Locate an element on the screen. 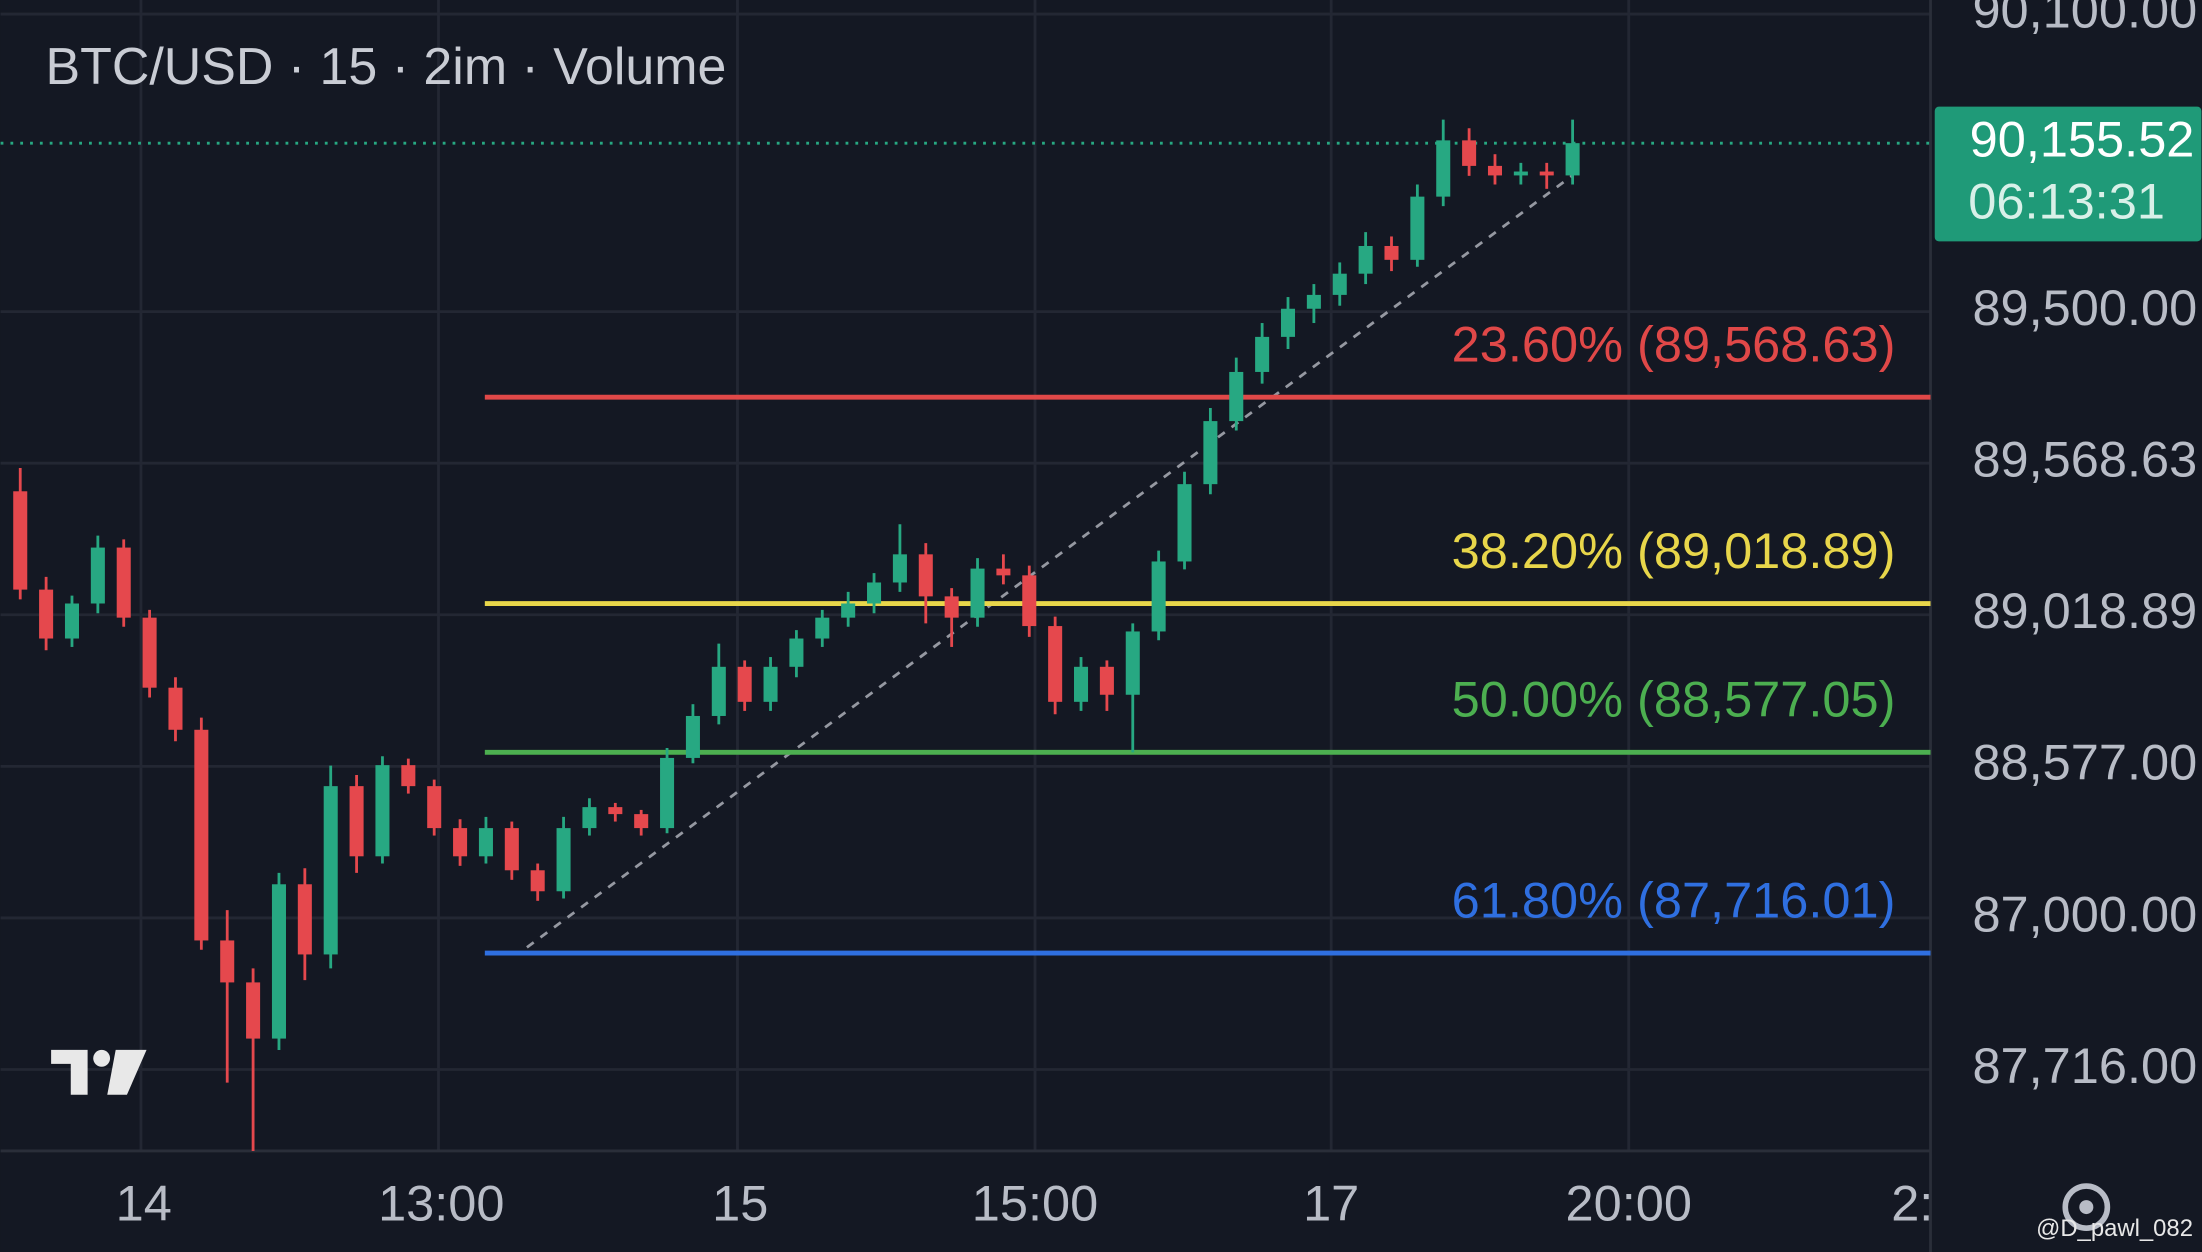  fib-level-label: 61.80% (87,716.01) is located at coordinates (1674, 899).